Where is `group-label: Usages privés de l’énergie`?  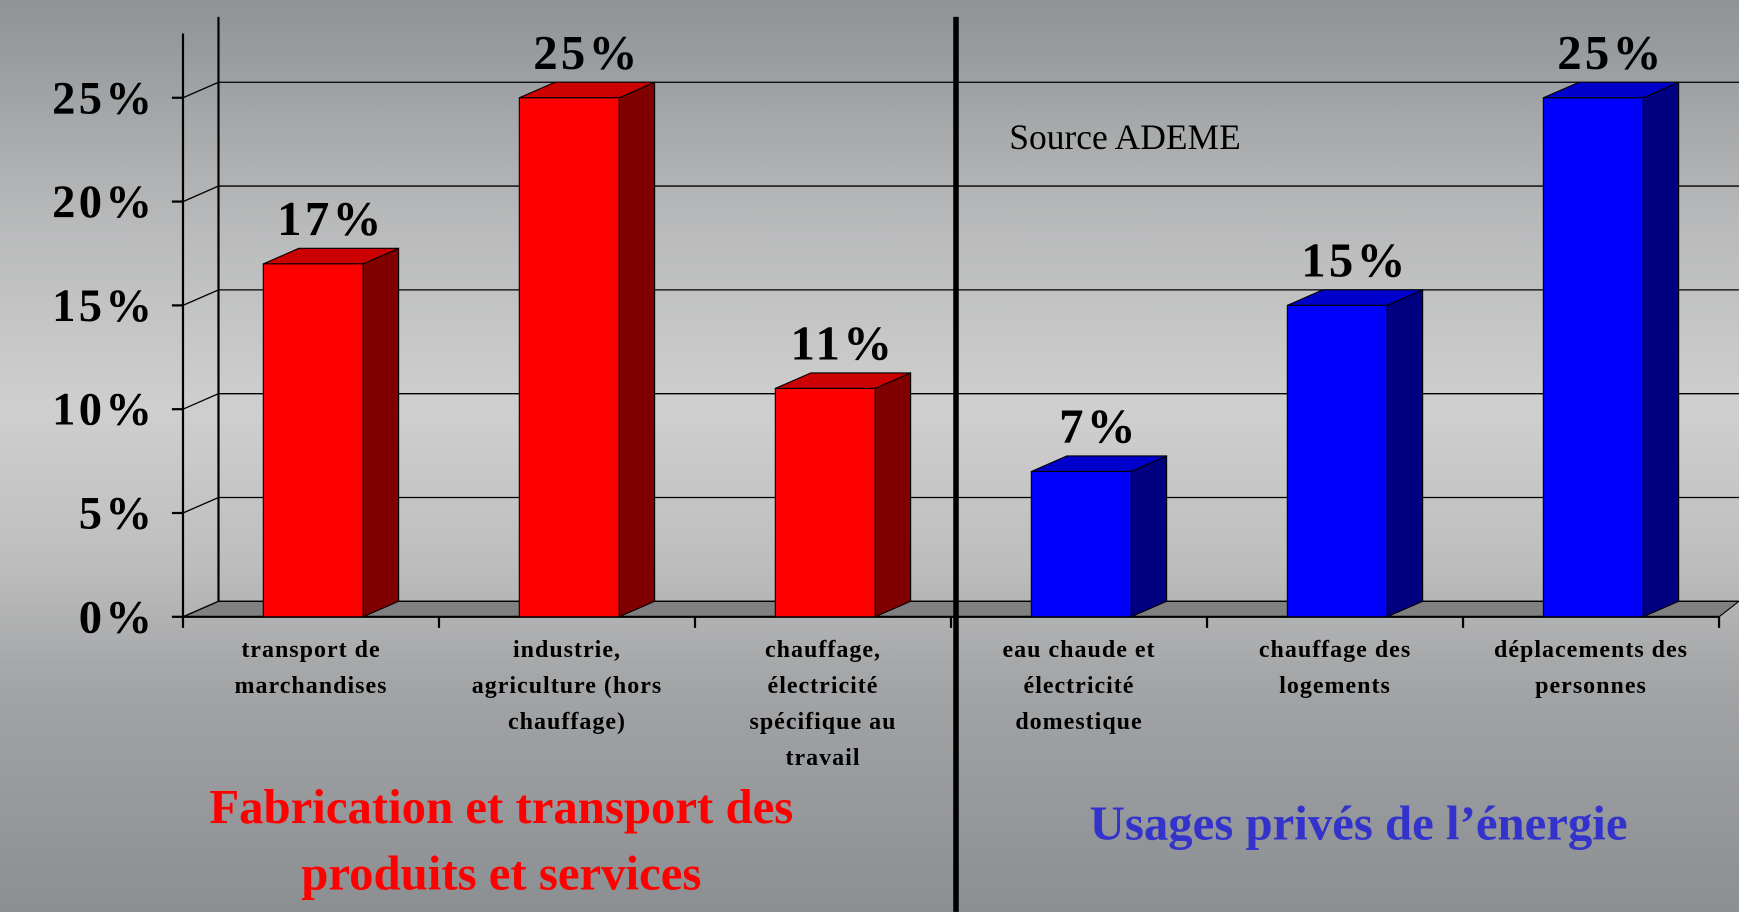 group-label: Usages privés de l’énergie is located at coordinates (1359, 824).